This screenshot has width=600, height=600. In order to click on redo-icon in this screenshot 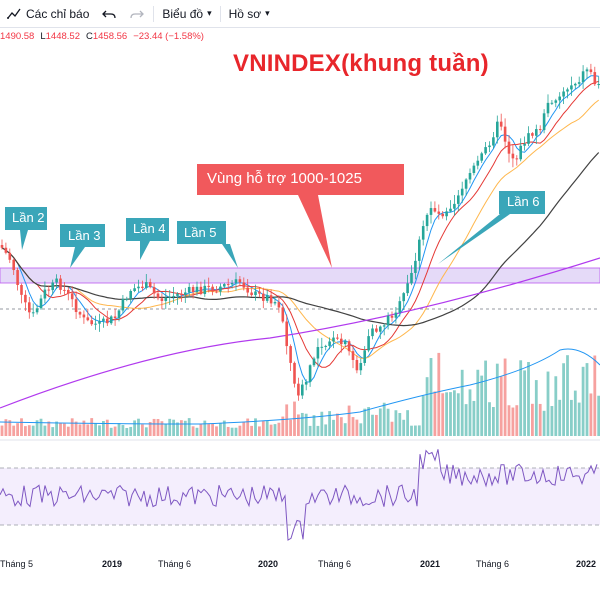, I will do `click(137, 14)`.